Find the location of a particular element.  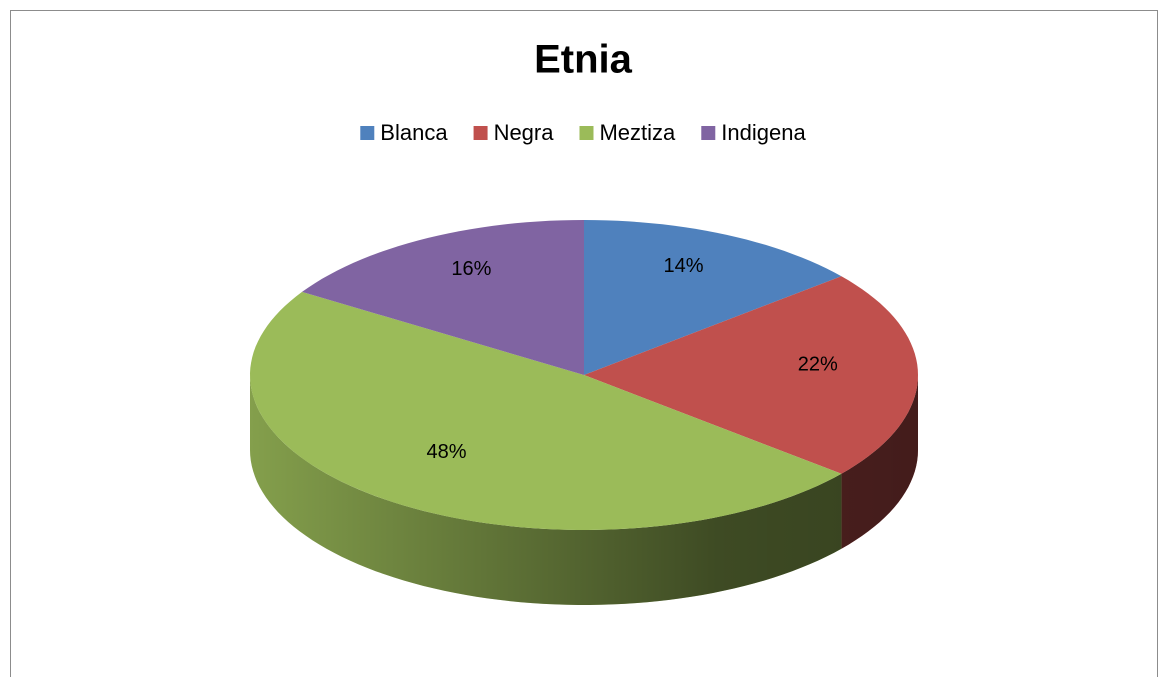

data-label: 16% is located at coordinates (471, 269).